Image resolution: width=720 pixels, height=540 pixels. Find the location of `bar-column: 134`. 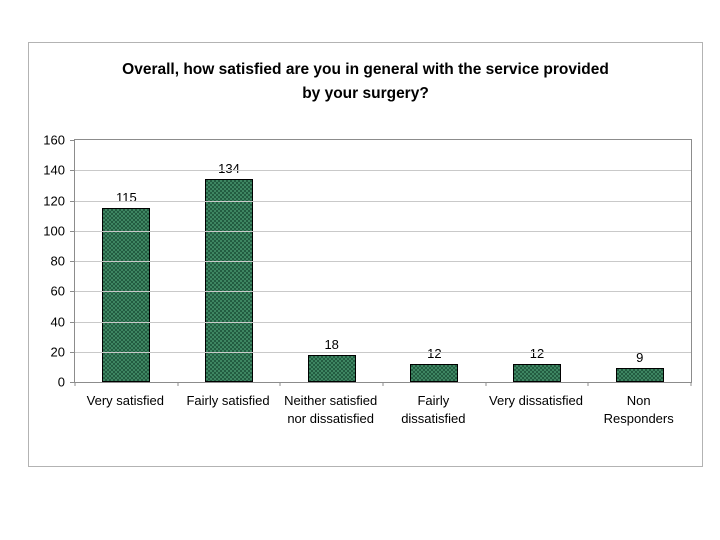

bar-column: 134 is located at coordinates (229, 261).